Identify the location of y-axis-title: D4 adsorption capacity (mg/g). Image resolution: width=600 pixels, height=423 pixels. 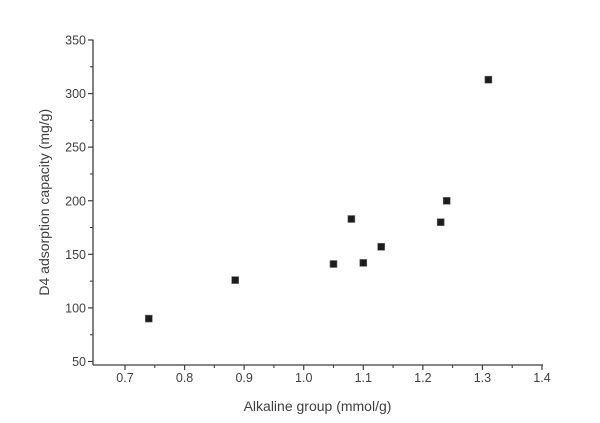
(44, 202).